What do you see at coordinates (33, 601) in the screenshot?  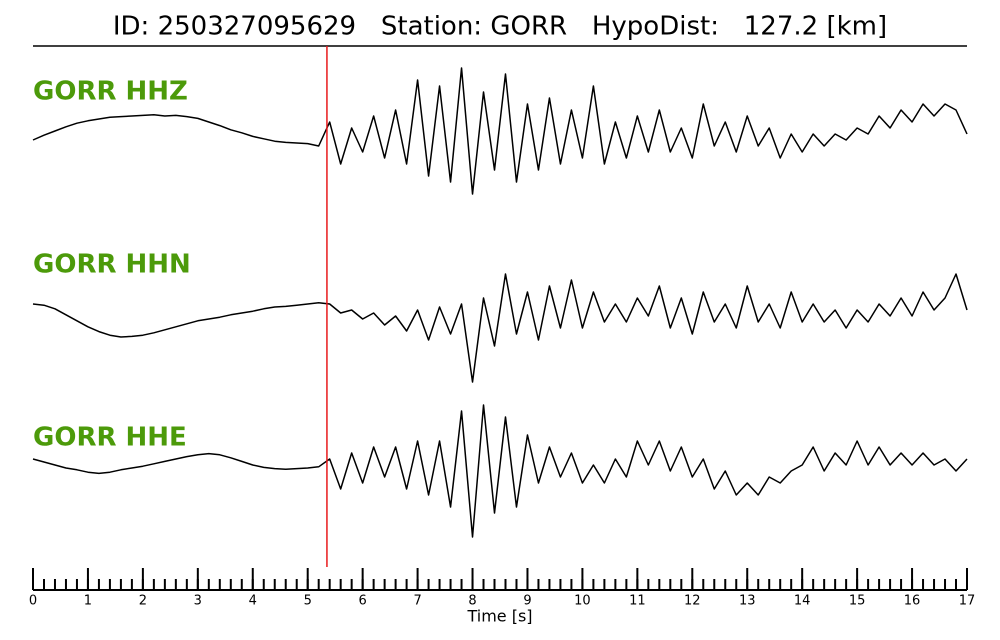 I see `x-tick-label: 0` at bounding box center [33, 601].